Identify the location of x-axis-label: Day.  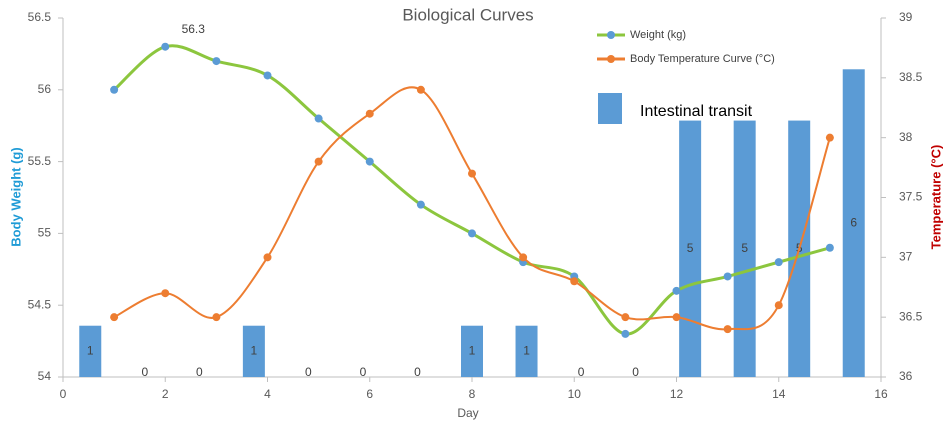
(467, 413).